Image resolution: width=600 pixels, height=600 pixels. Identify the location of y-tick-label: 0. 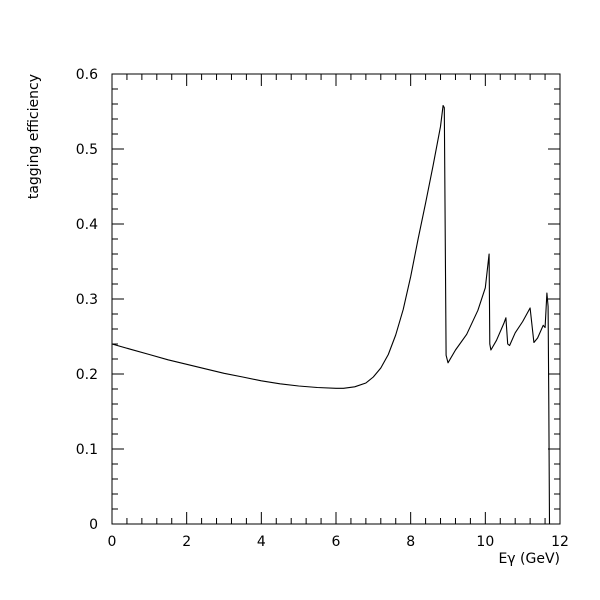
(93, 525).